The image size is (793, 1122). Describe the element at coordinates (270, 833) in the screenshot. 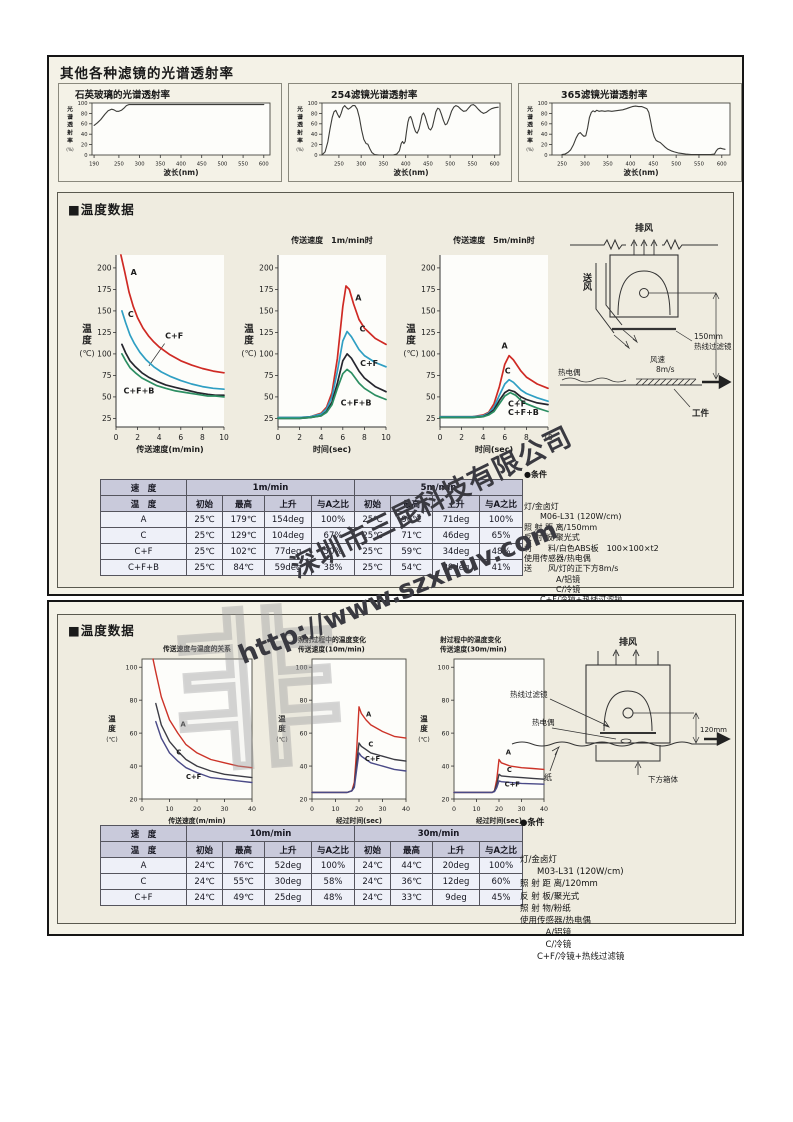

I see `table-group-header: 10m/min` at that location.